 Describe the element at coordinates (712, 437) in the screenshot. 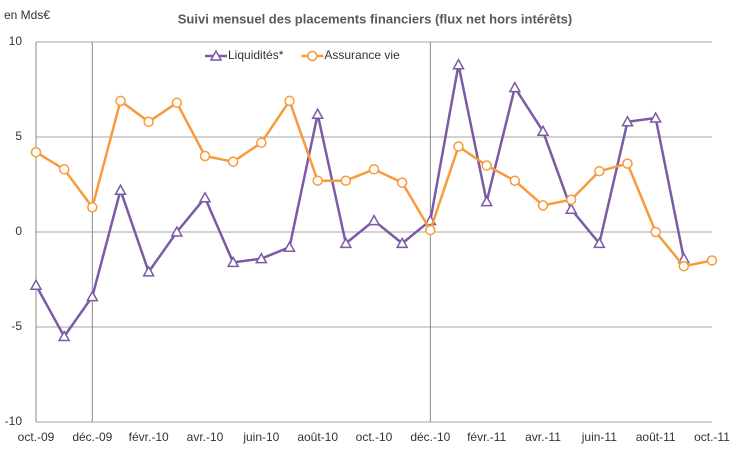

I see `x-tick-label: oct.-11` at that location.